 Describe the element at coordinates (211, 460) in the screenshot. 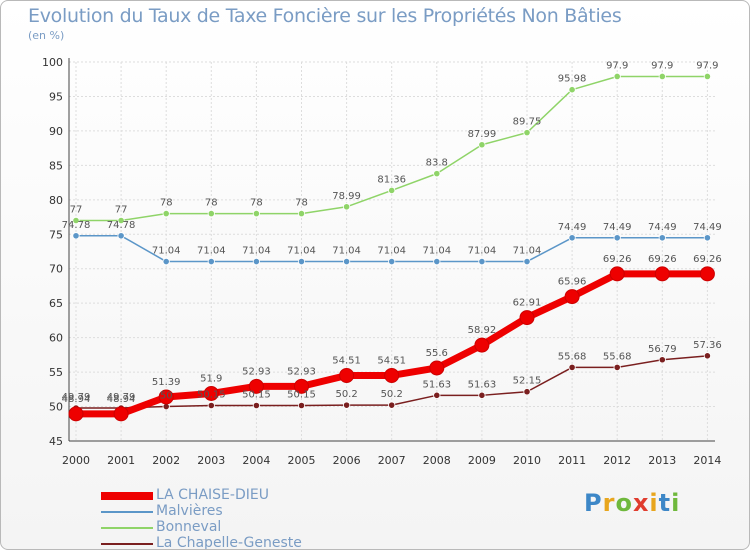

I see `x-tick-label: 2003` at that location.